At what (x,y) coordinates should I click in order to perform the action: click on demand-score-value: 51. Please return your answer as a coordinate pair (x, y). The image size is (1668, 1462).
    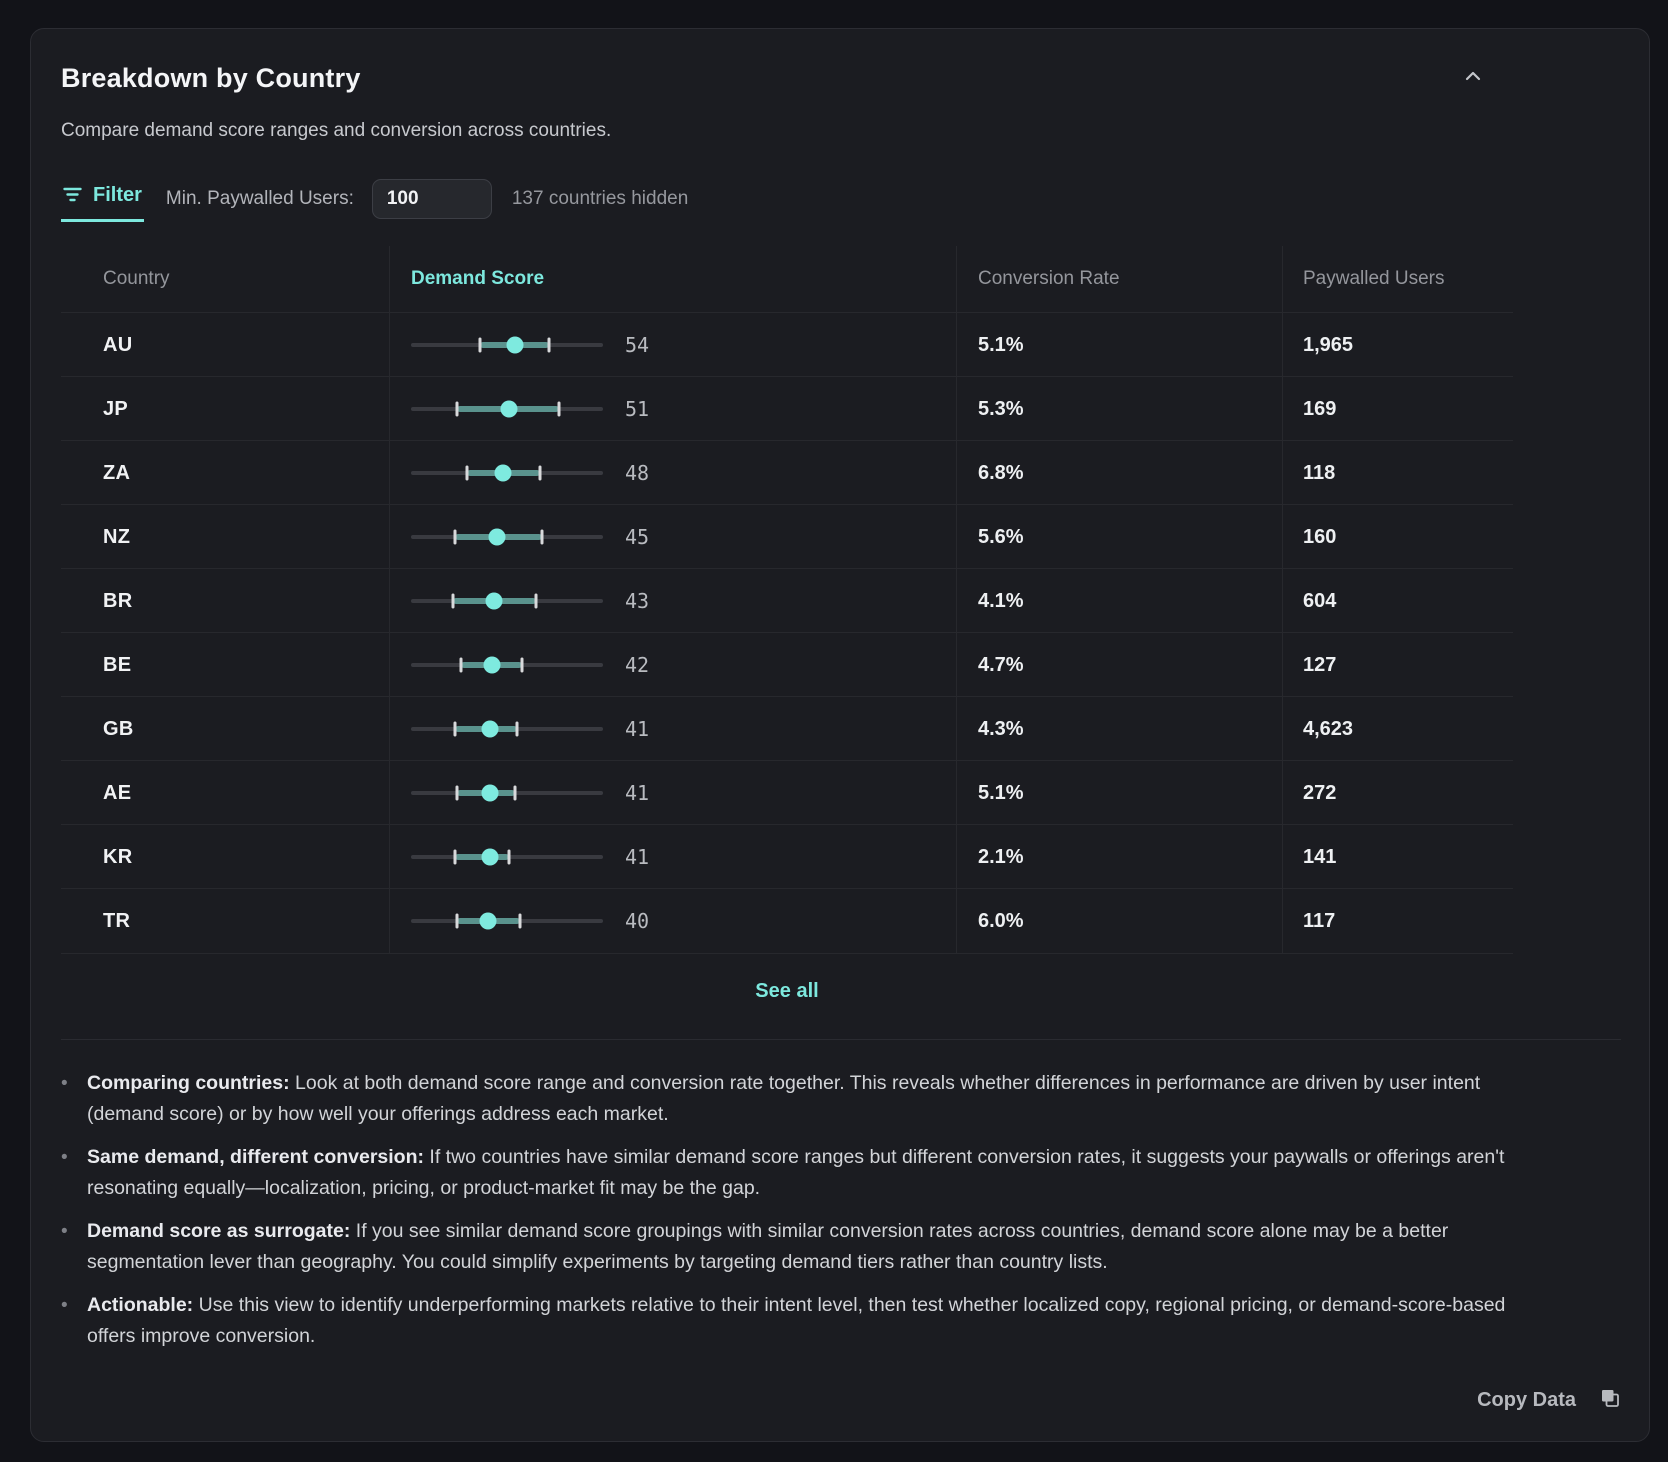
    Looking at the image, I should click on (637, 409).